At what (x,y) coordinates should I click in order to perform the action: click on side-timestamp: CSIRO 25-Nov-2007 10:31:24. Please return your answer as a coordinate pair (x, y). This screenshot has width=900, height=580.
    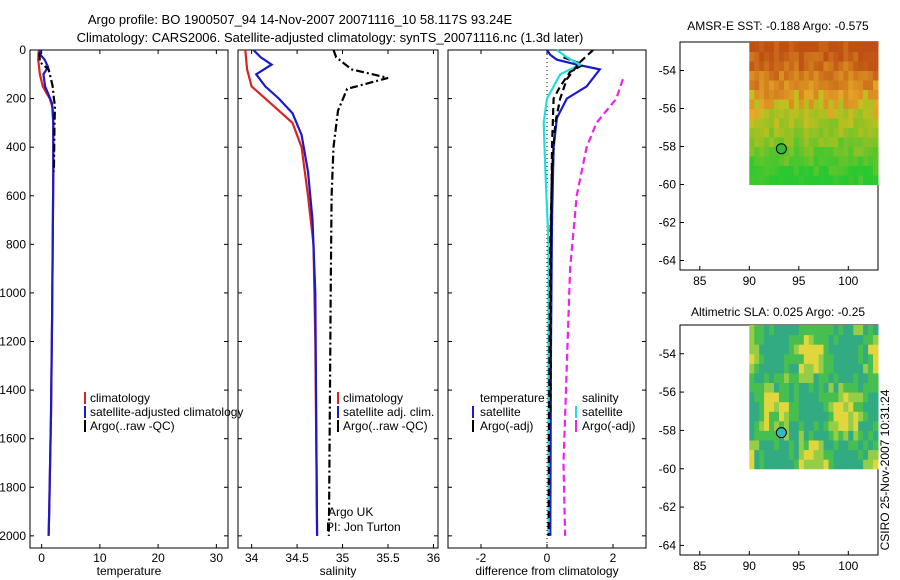
    Looking at the image, I should click on (885, 469).